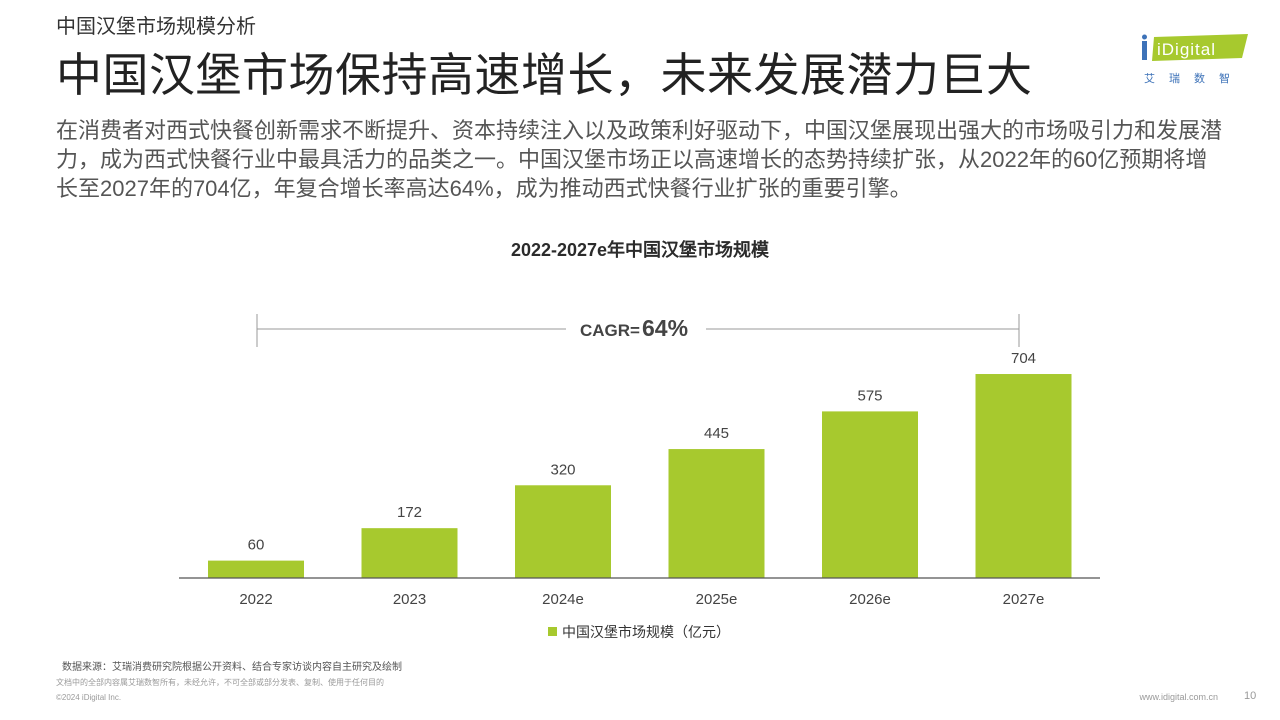 This screenshot has width=1280, height=720. Describe the element at coordinates (409, 512) in the screenshot. I see `bar-value-label-2023: 172` at that location.